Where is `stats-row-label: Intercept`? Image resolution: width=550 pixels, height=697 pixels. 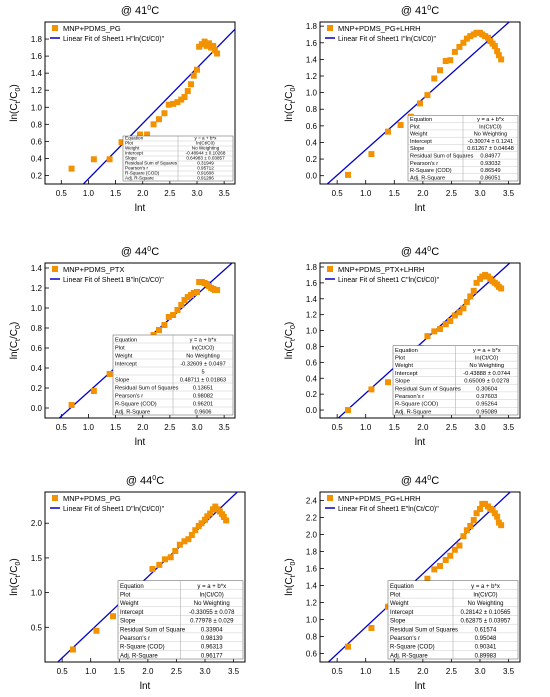
stats-row-label: Intercept is located at coordinates (402, 613).